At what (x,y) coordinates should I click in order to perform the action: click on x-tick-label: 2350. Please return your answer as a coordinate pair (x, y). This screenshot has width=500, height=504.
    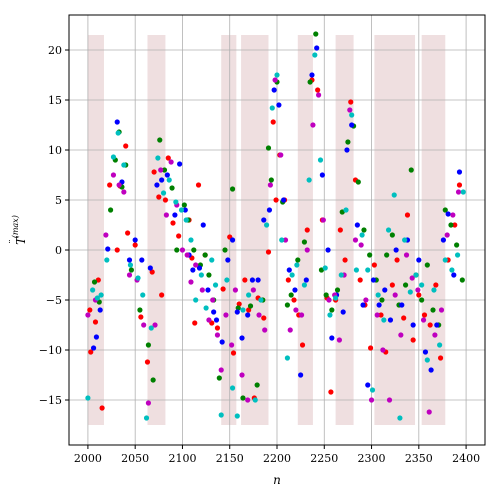
    Looking at the image, I should click on (419, 458).